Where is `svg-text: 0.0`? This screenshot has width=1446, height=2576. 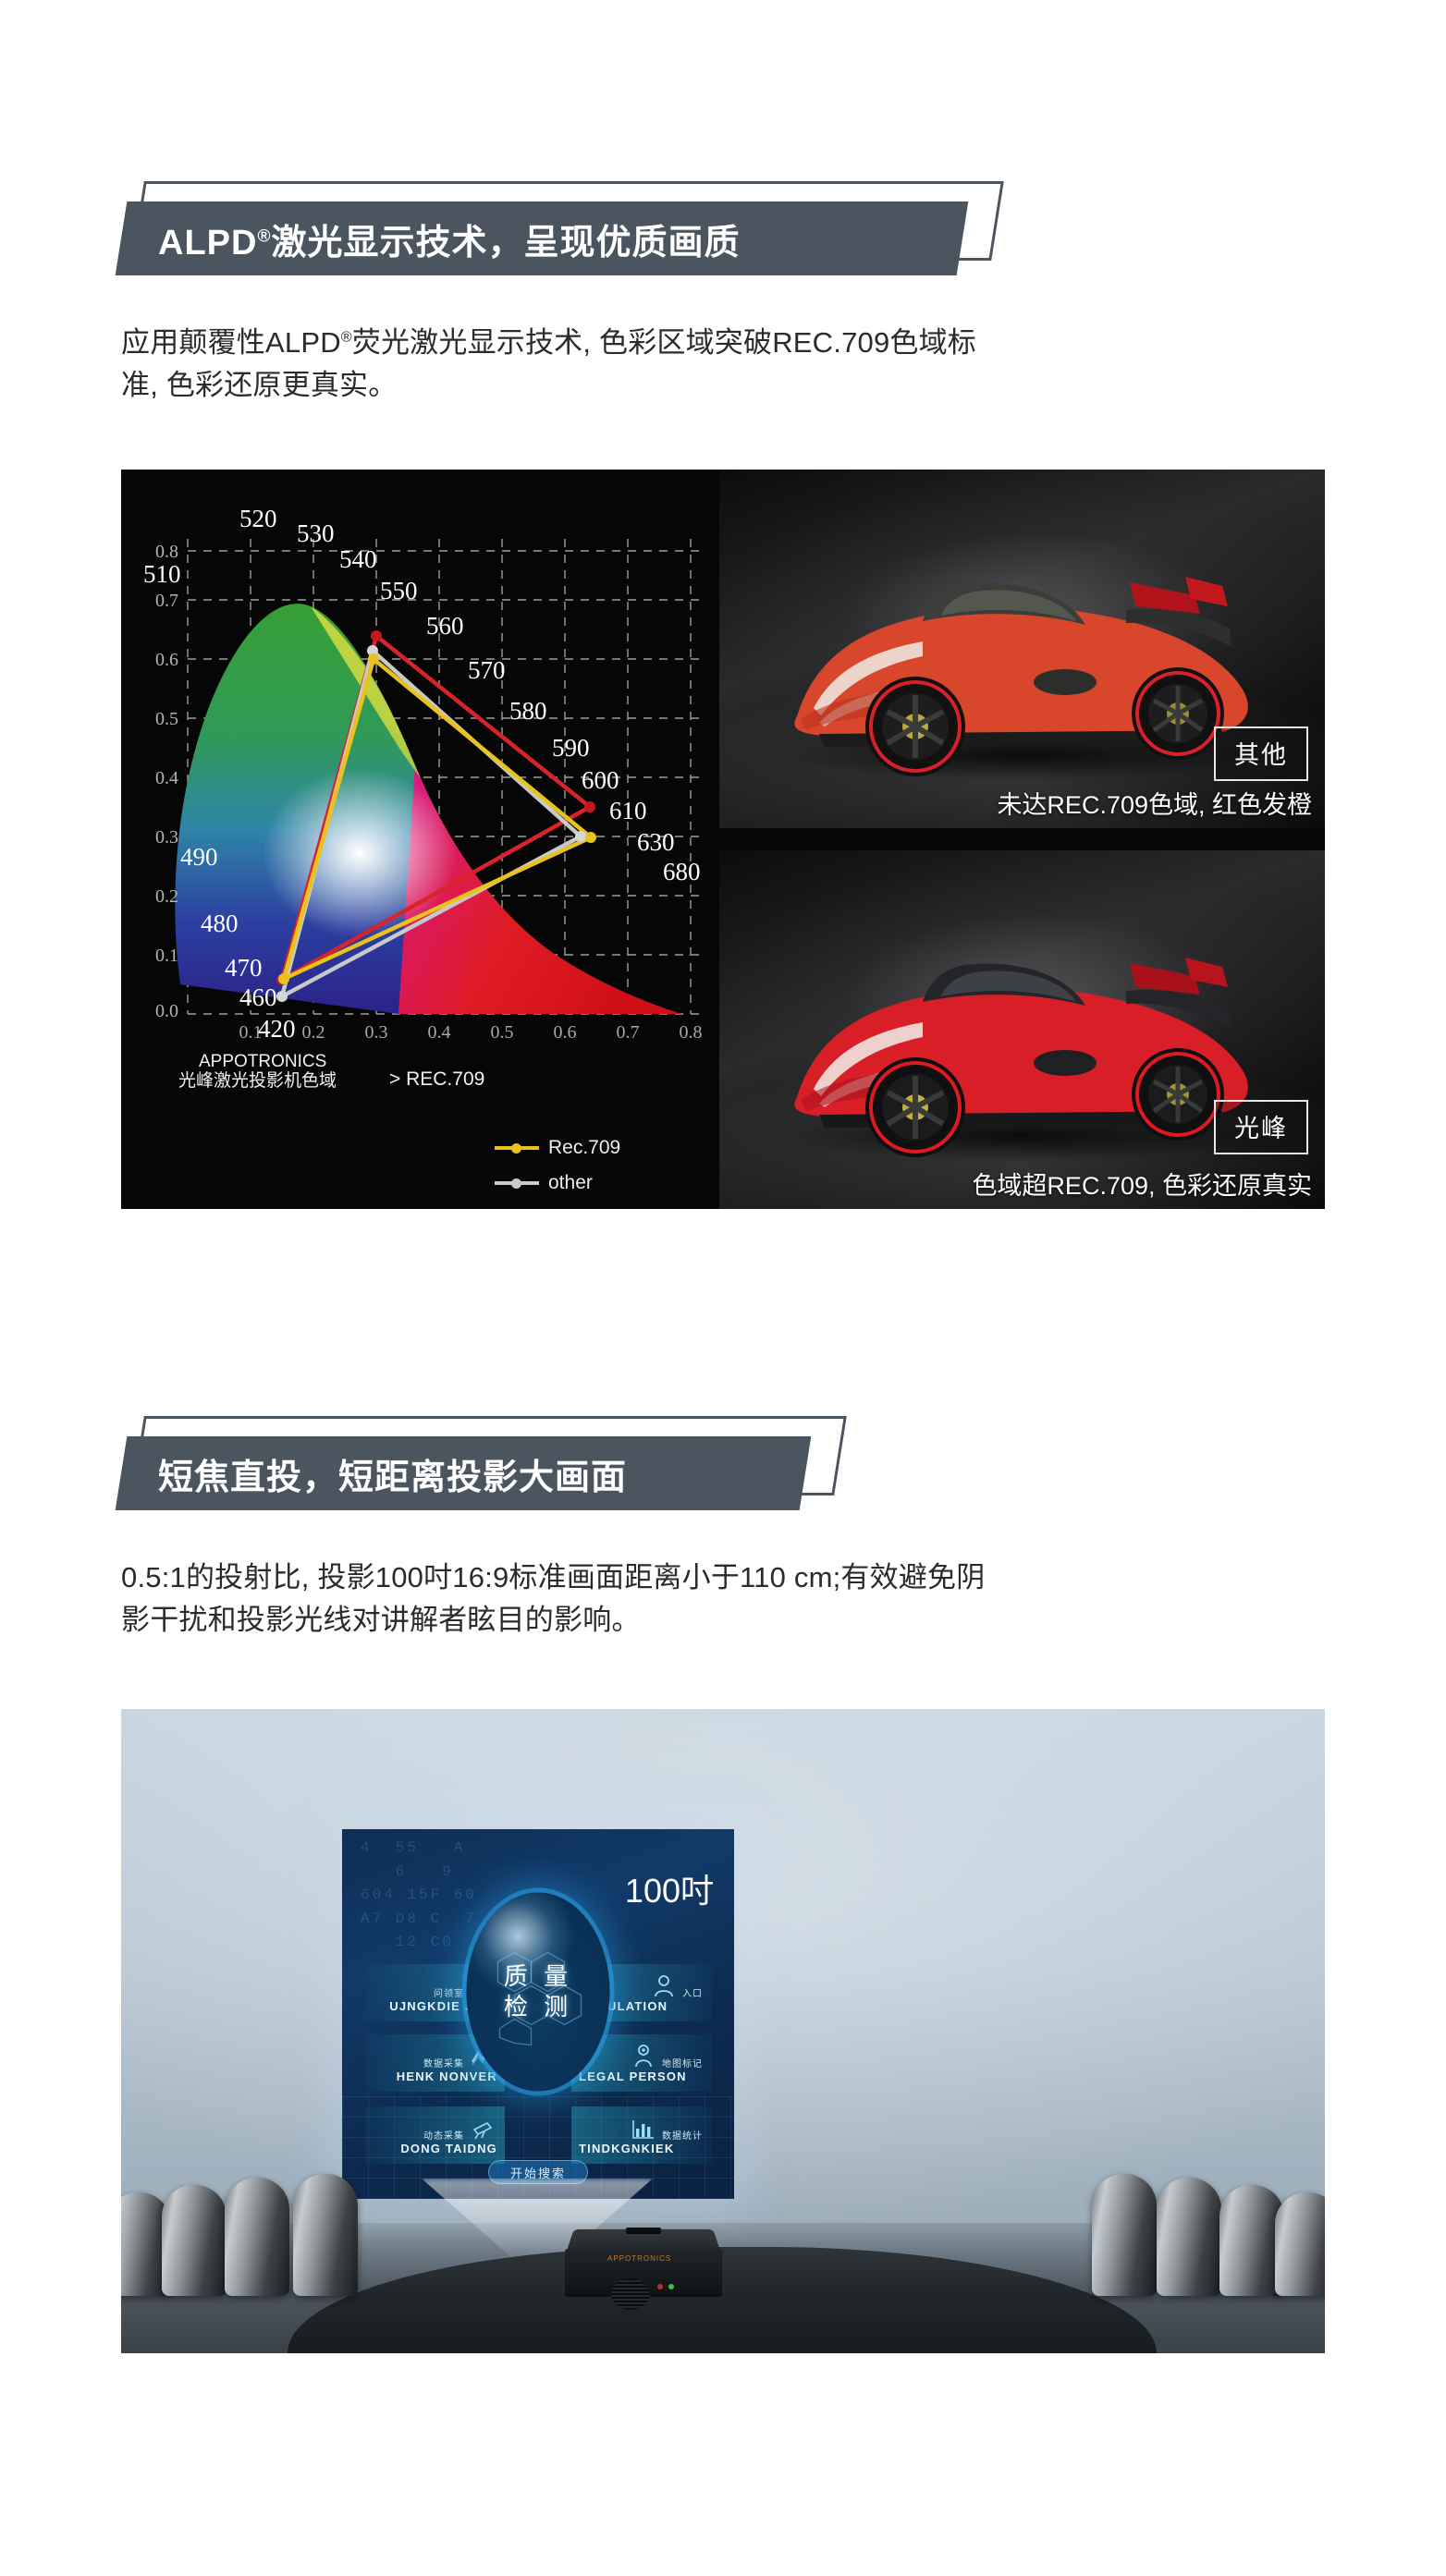 svg-text: 0.0 is located at coordinates (166, 1011).